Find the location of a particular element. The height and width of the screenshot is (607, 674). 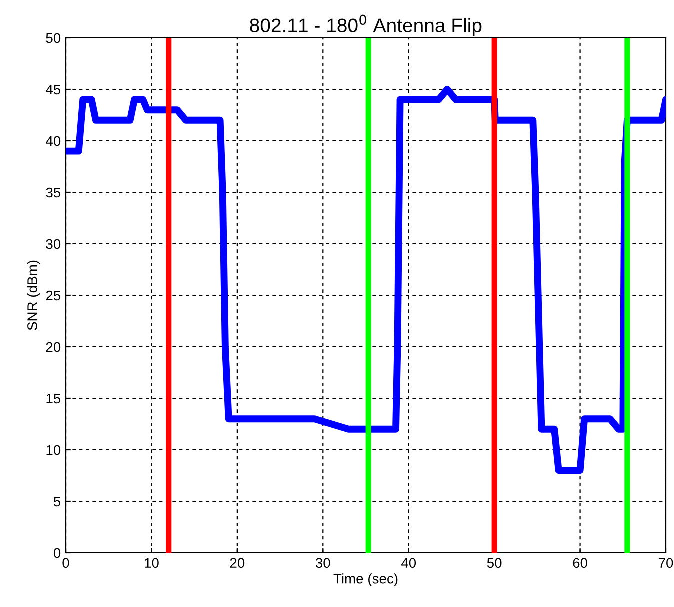

y-tick-label: 15 is located at coordinates (53, 399).